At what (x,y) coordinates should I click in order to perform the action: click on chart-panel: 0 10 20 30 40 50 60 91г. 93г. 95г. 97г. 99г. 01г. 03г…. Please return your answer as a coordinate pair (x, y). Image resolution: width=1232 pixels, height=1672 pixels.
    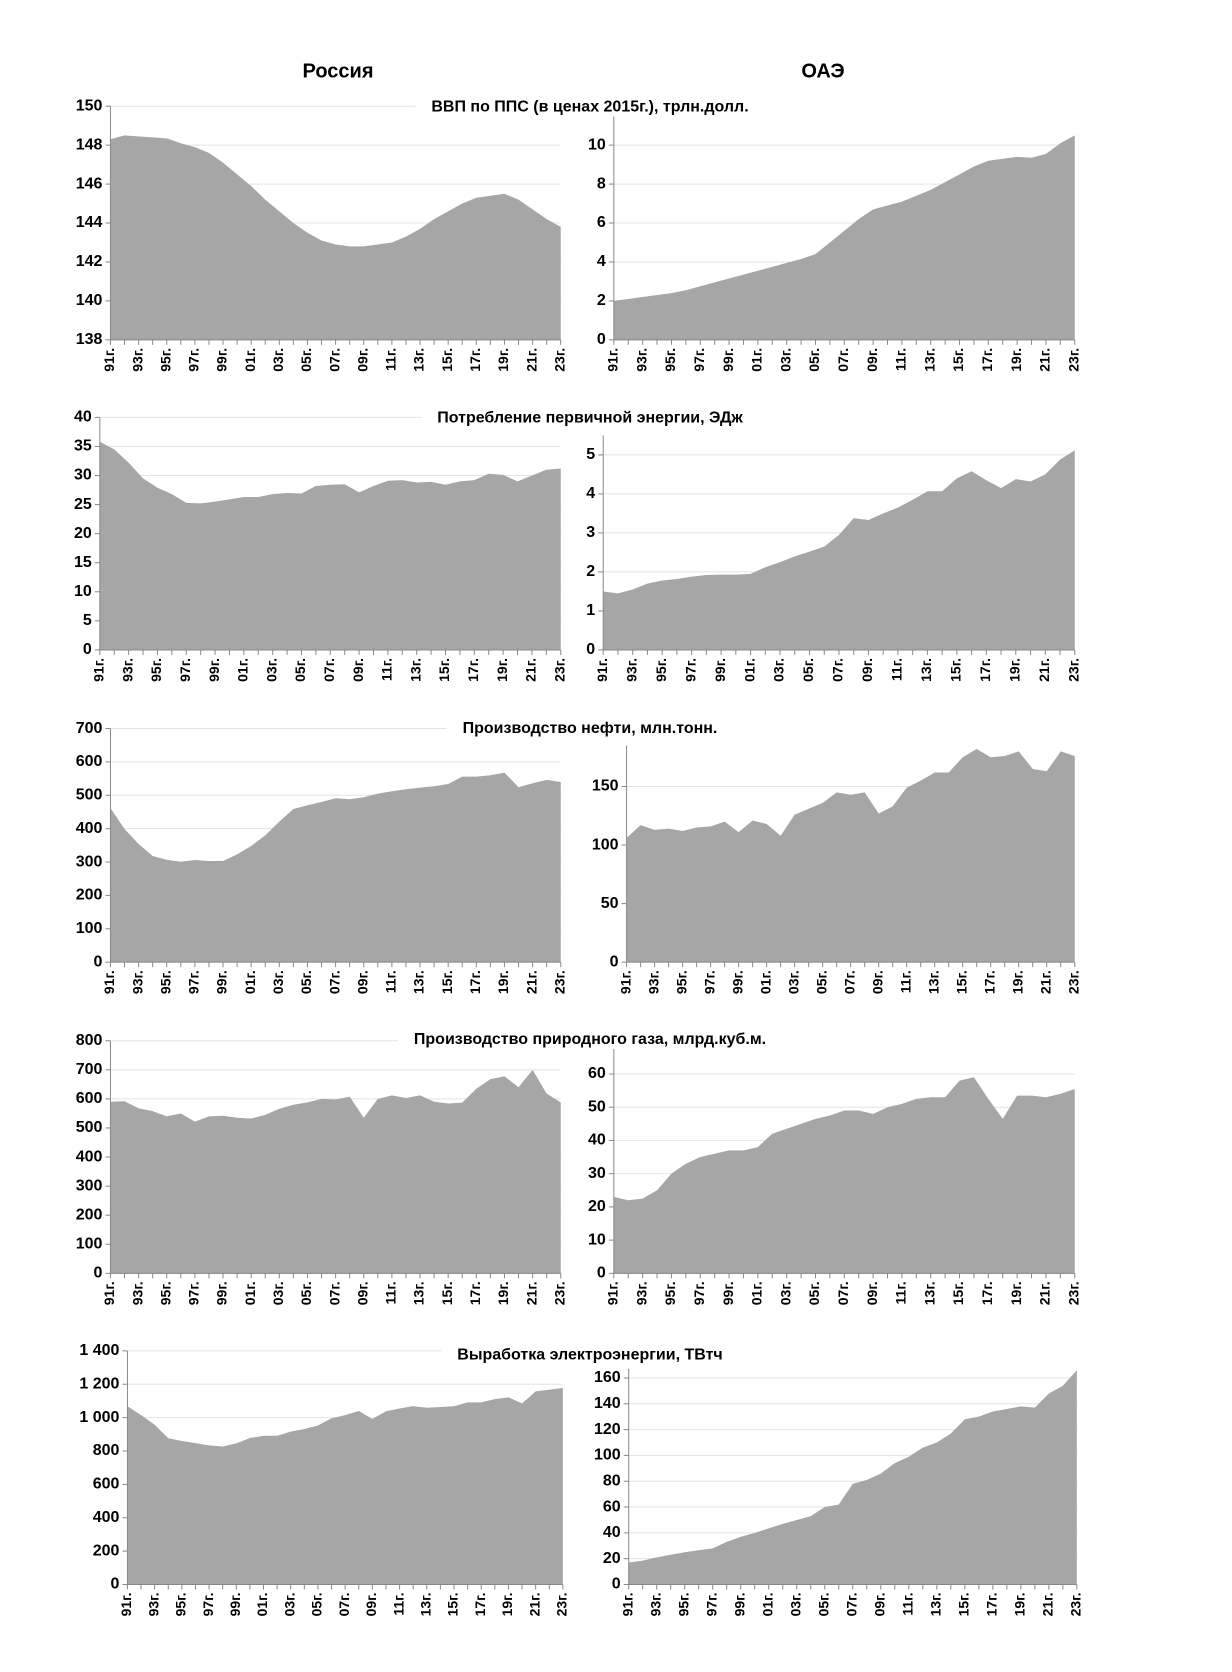
    Looking at the image, I should click on (834, 1172).